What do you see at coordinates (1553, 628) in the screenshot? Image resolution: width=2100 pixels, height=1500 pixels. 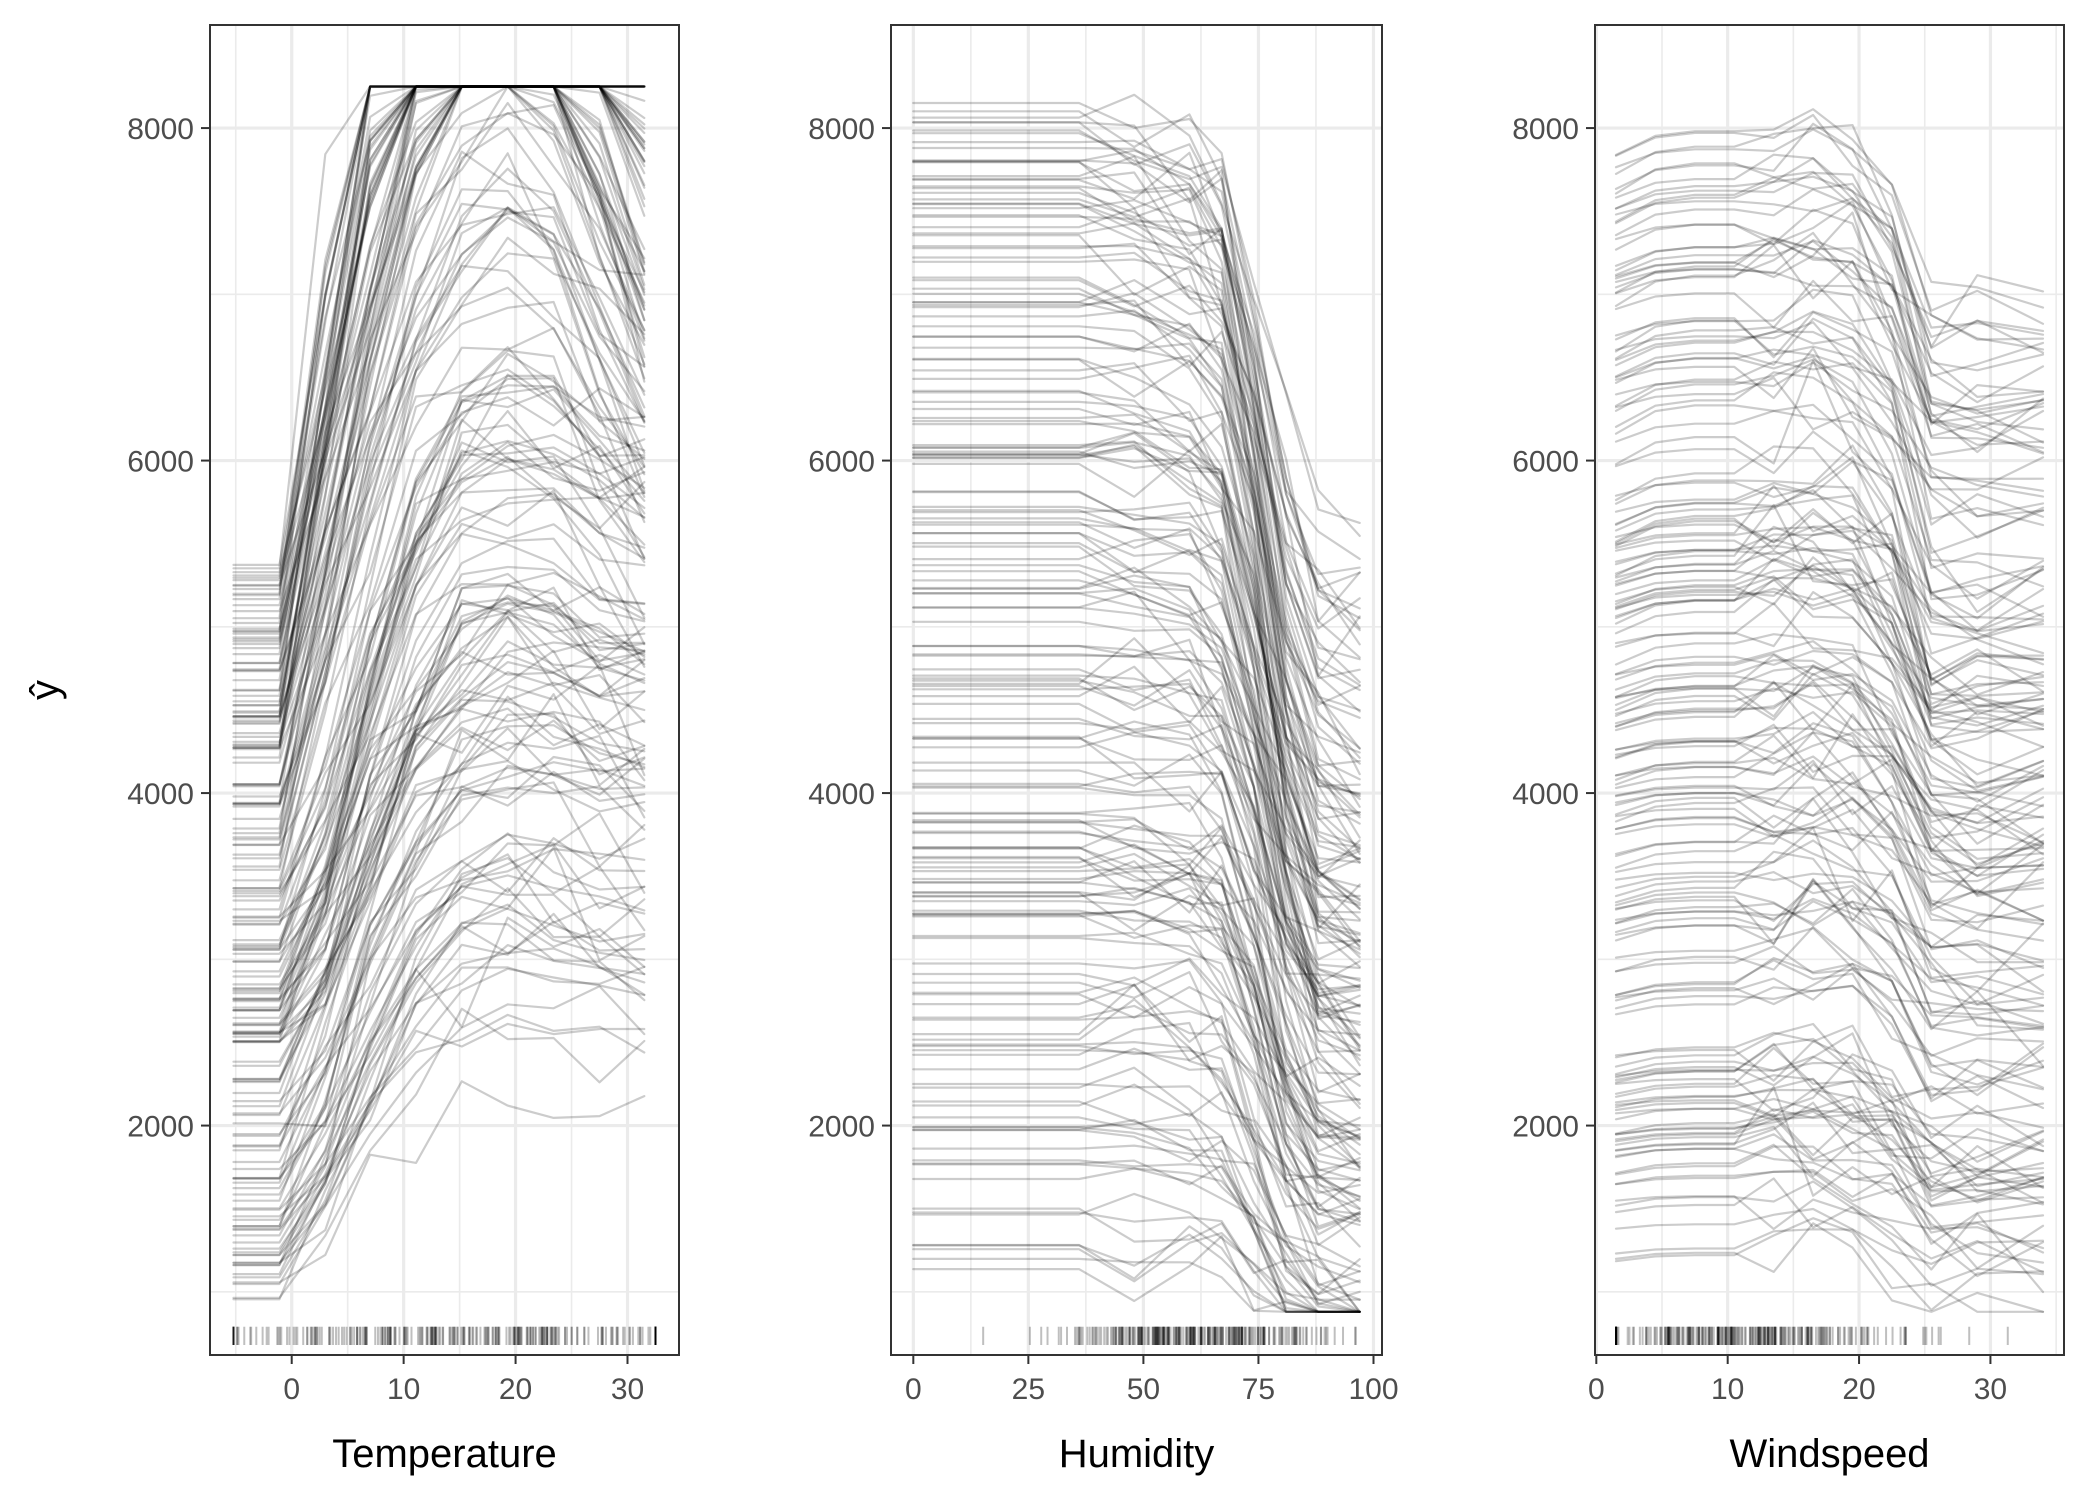 I see `y-axis: 2000 4000 6000 8000` at bounding box center [1553, 628].